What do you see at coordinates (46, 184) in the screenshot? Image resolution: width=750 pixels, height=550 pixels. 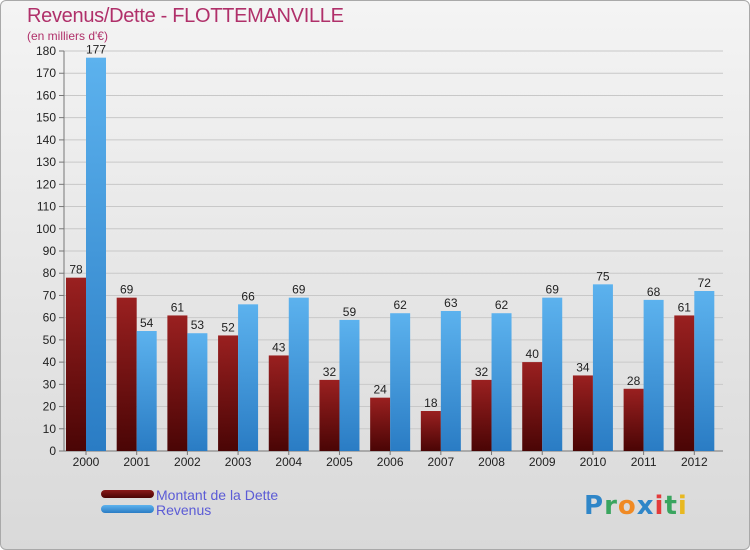 I see `y-tick-label: 120` at bounding box center [46, 184].